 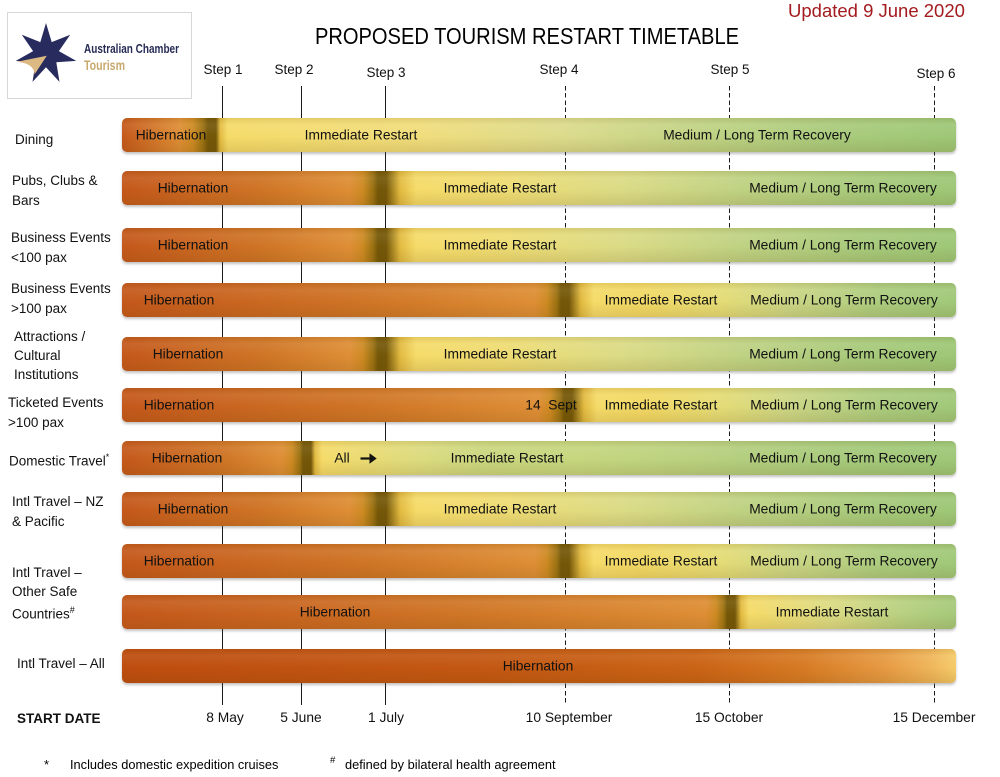 I want to click on svg-text: Tourism, so click(x=104, y=65).